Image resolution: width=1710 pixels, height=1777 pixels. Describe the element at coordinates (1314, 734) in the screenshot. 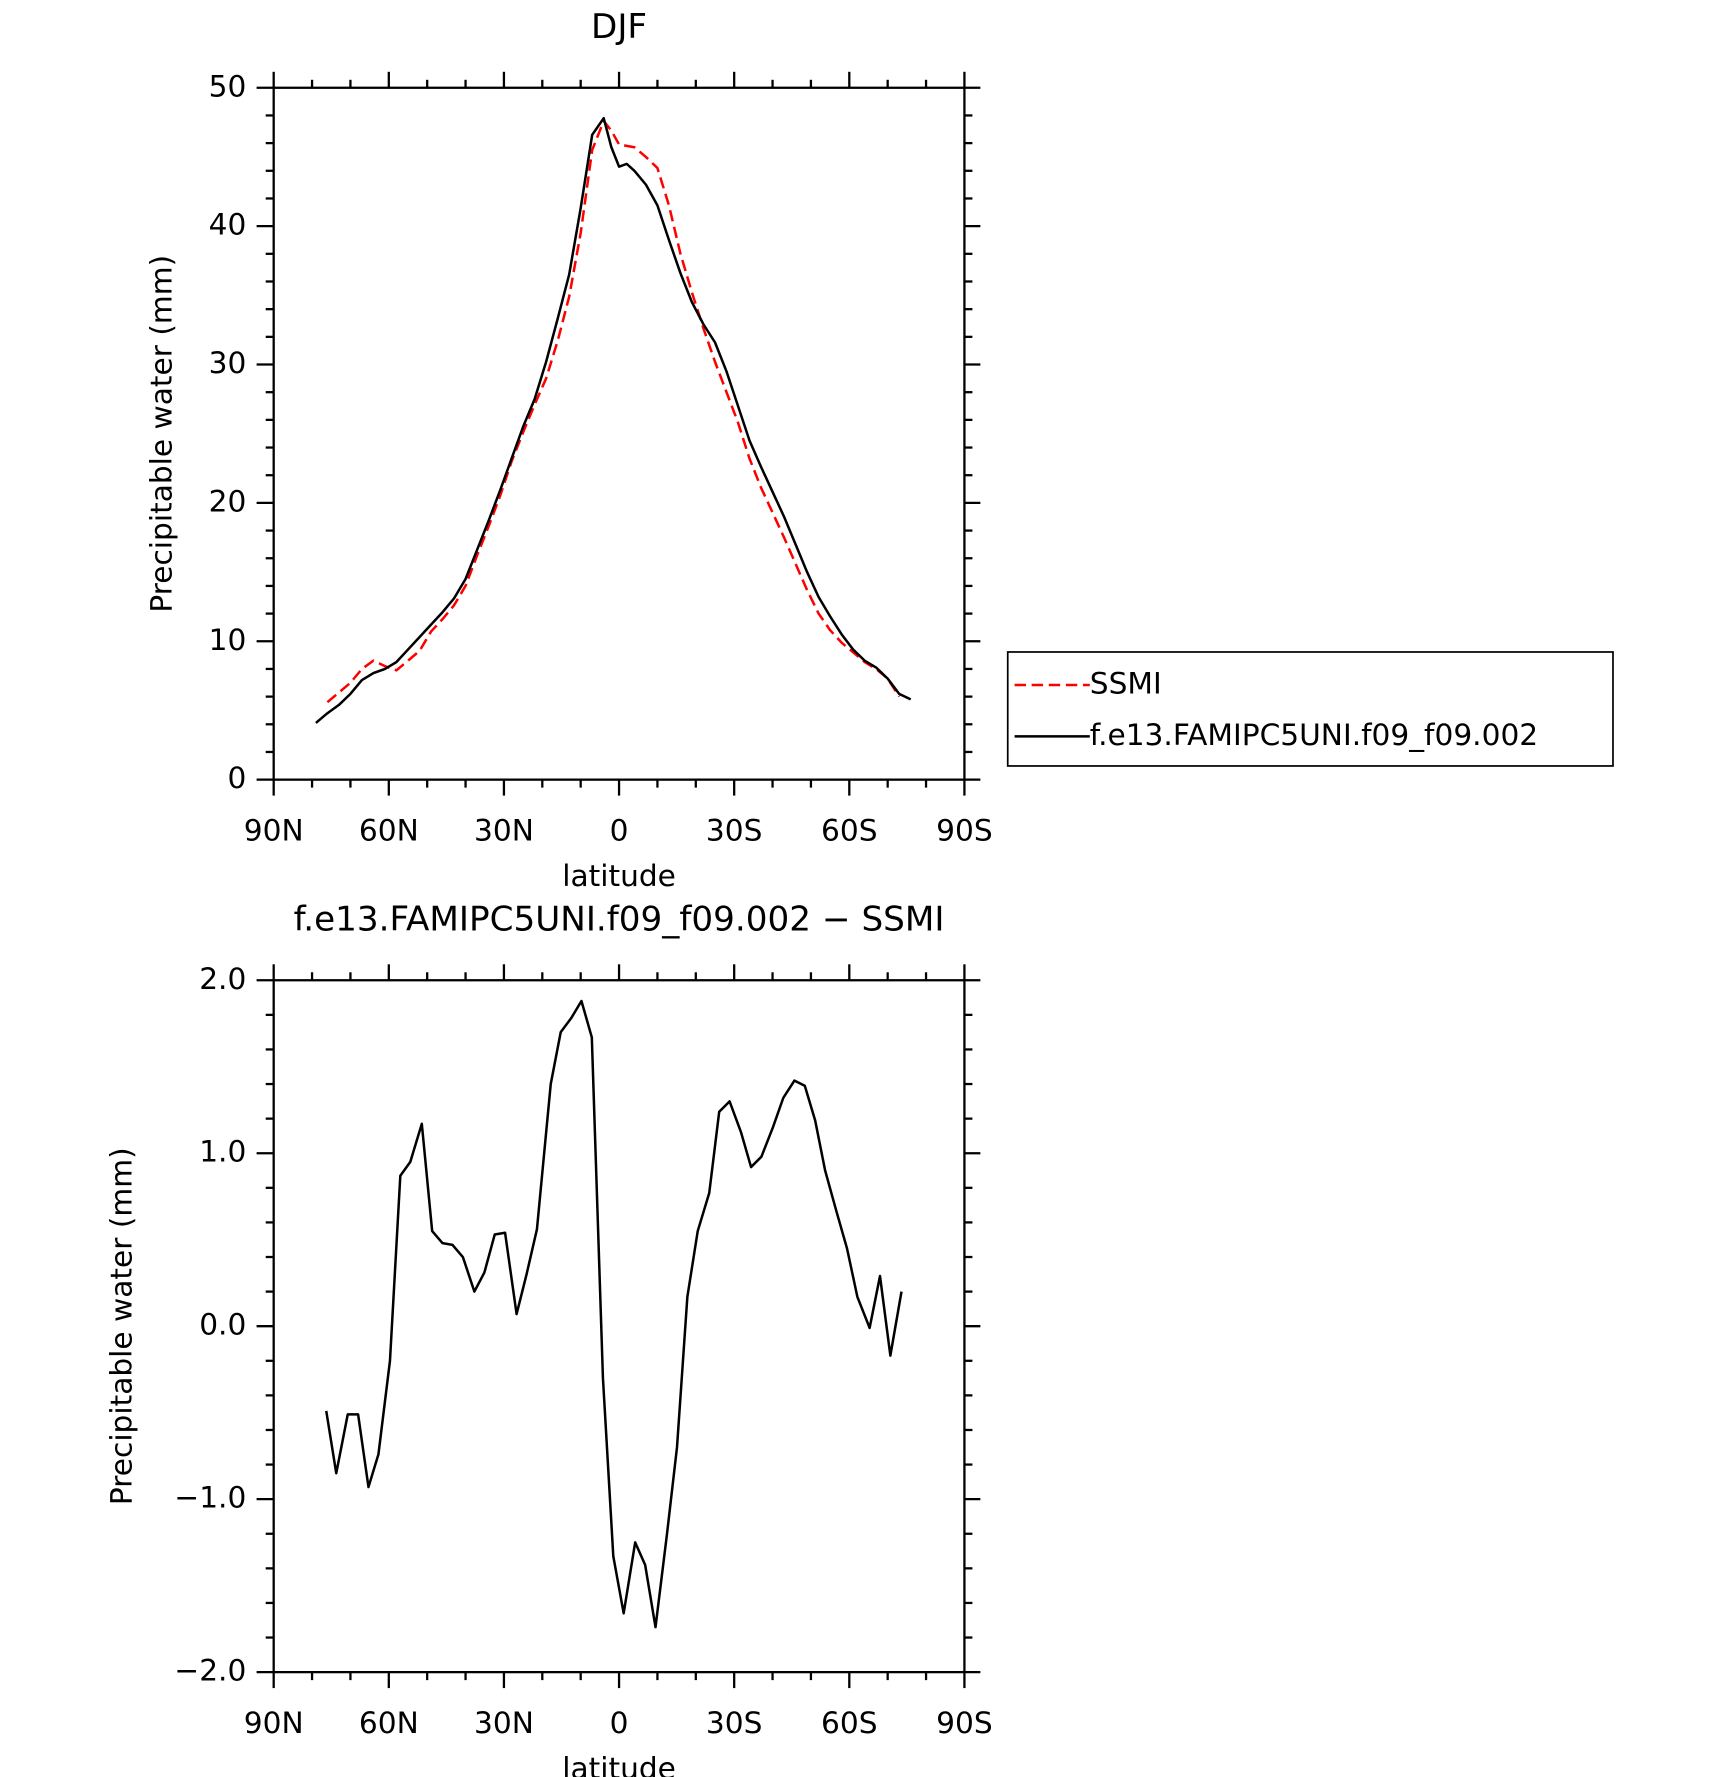

I see `legend-label: f.e13.FAMIPC5UNI.f09_f09.002` at that location.